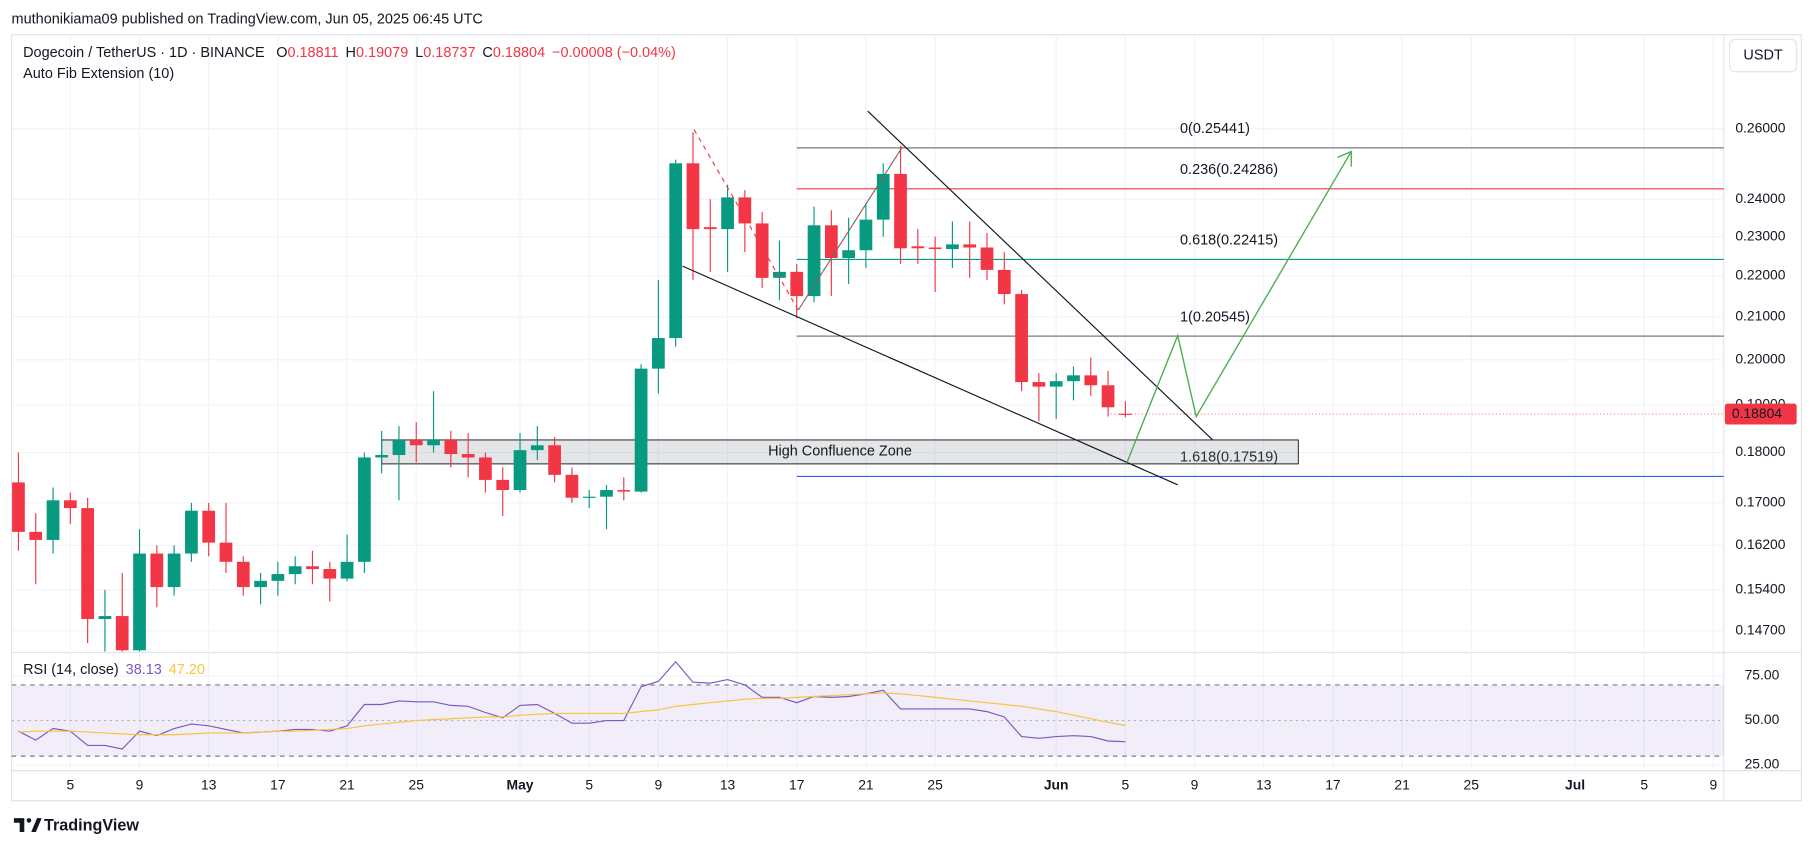 The width and height of the screenshot is (1814, 847). I want to click on l-value: 0.18737, so click(449, 53).